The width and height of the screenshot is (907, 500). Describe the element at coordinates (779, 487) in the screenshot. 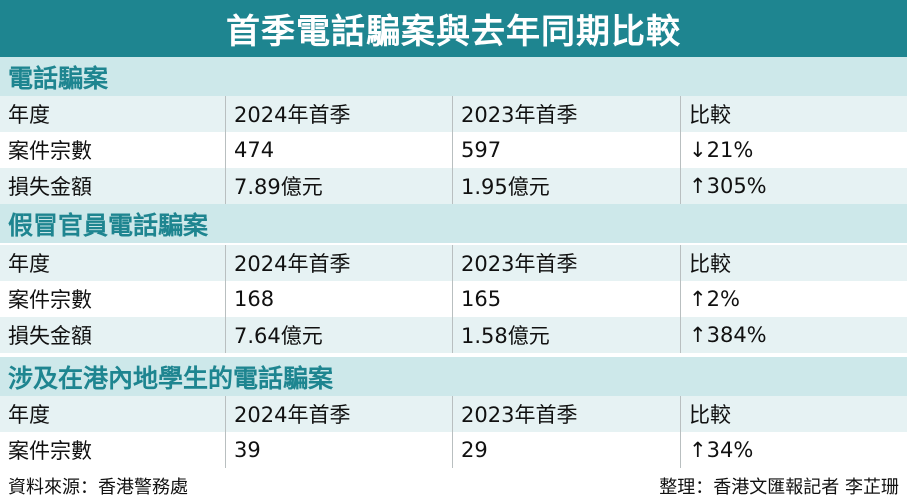

I see `credit-note: 整理：香港文匯報記者 李芷珊` at that location.